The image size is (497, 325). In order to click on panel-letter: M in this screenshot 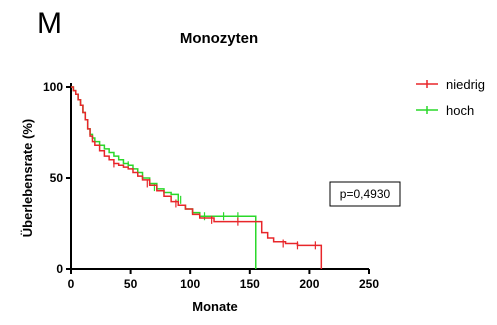, I will do `click(49, 23)`.